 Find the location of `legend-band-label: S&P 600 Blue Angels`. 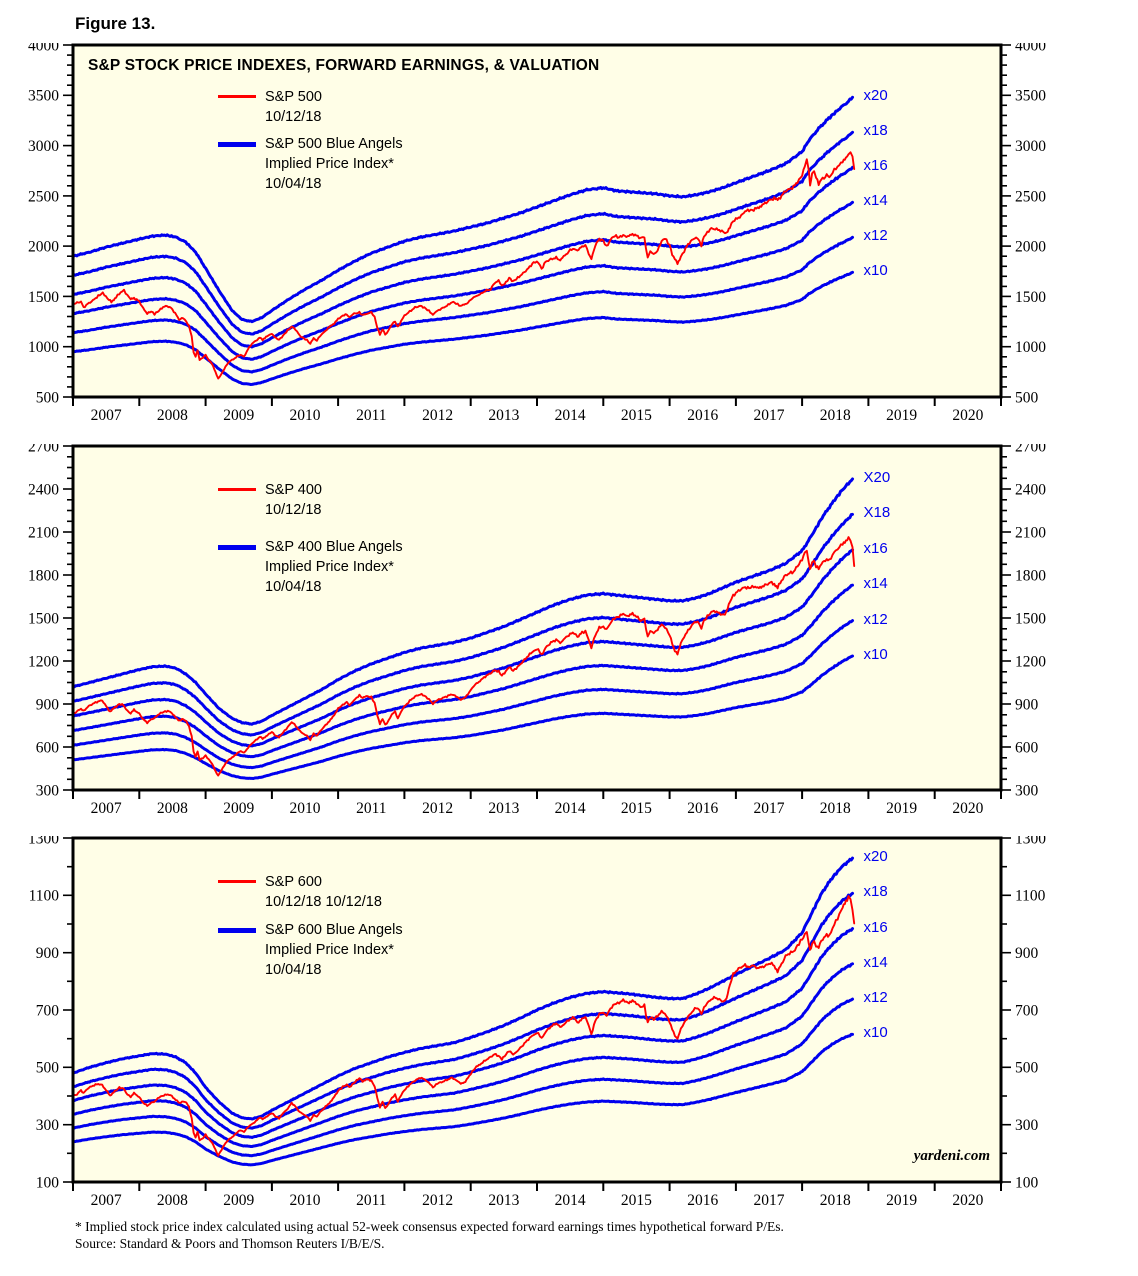

legend-band-label: S&P 600 Blue Angels is located at coordinates (334, 930).